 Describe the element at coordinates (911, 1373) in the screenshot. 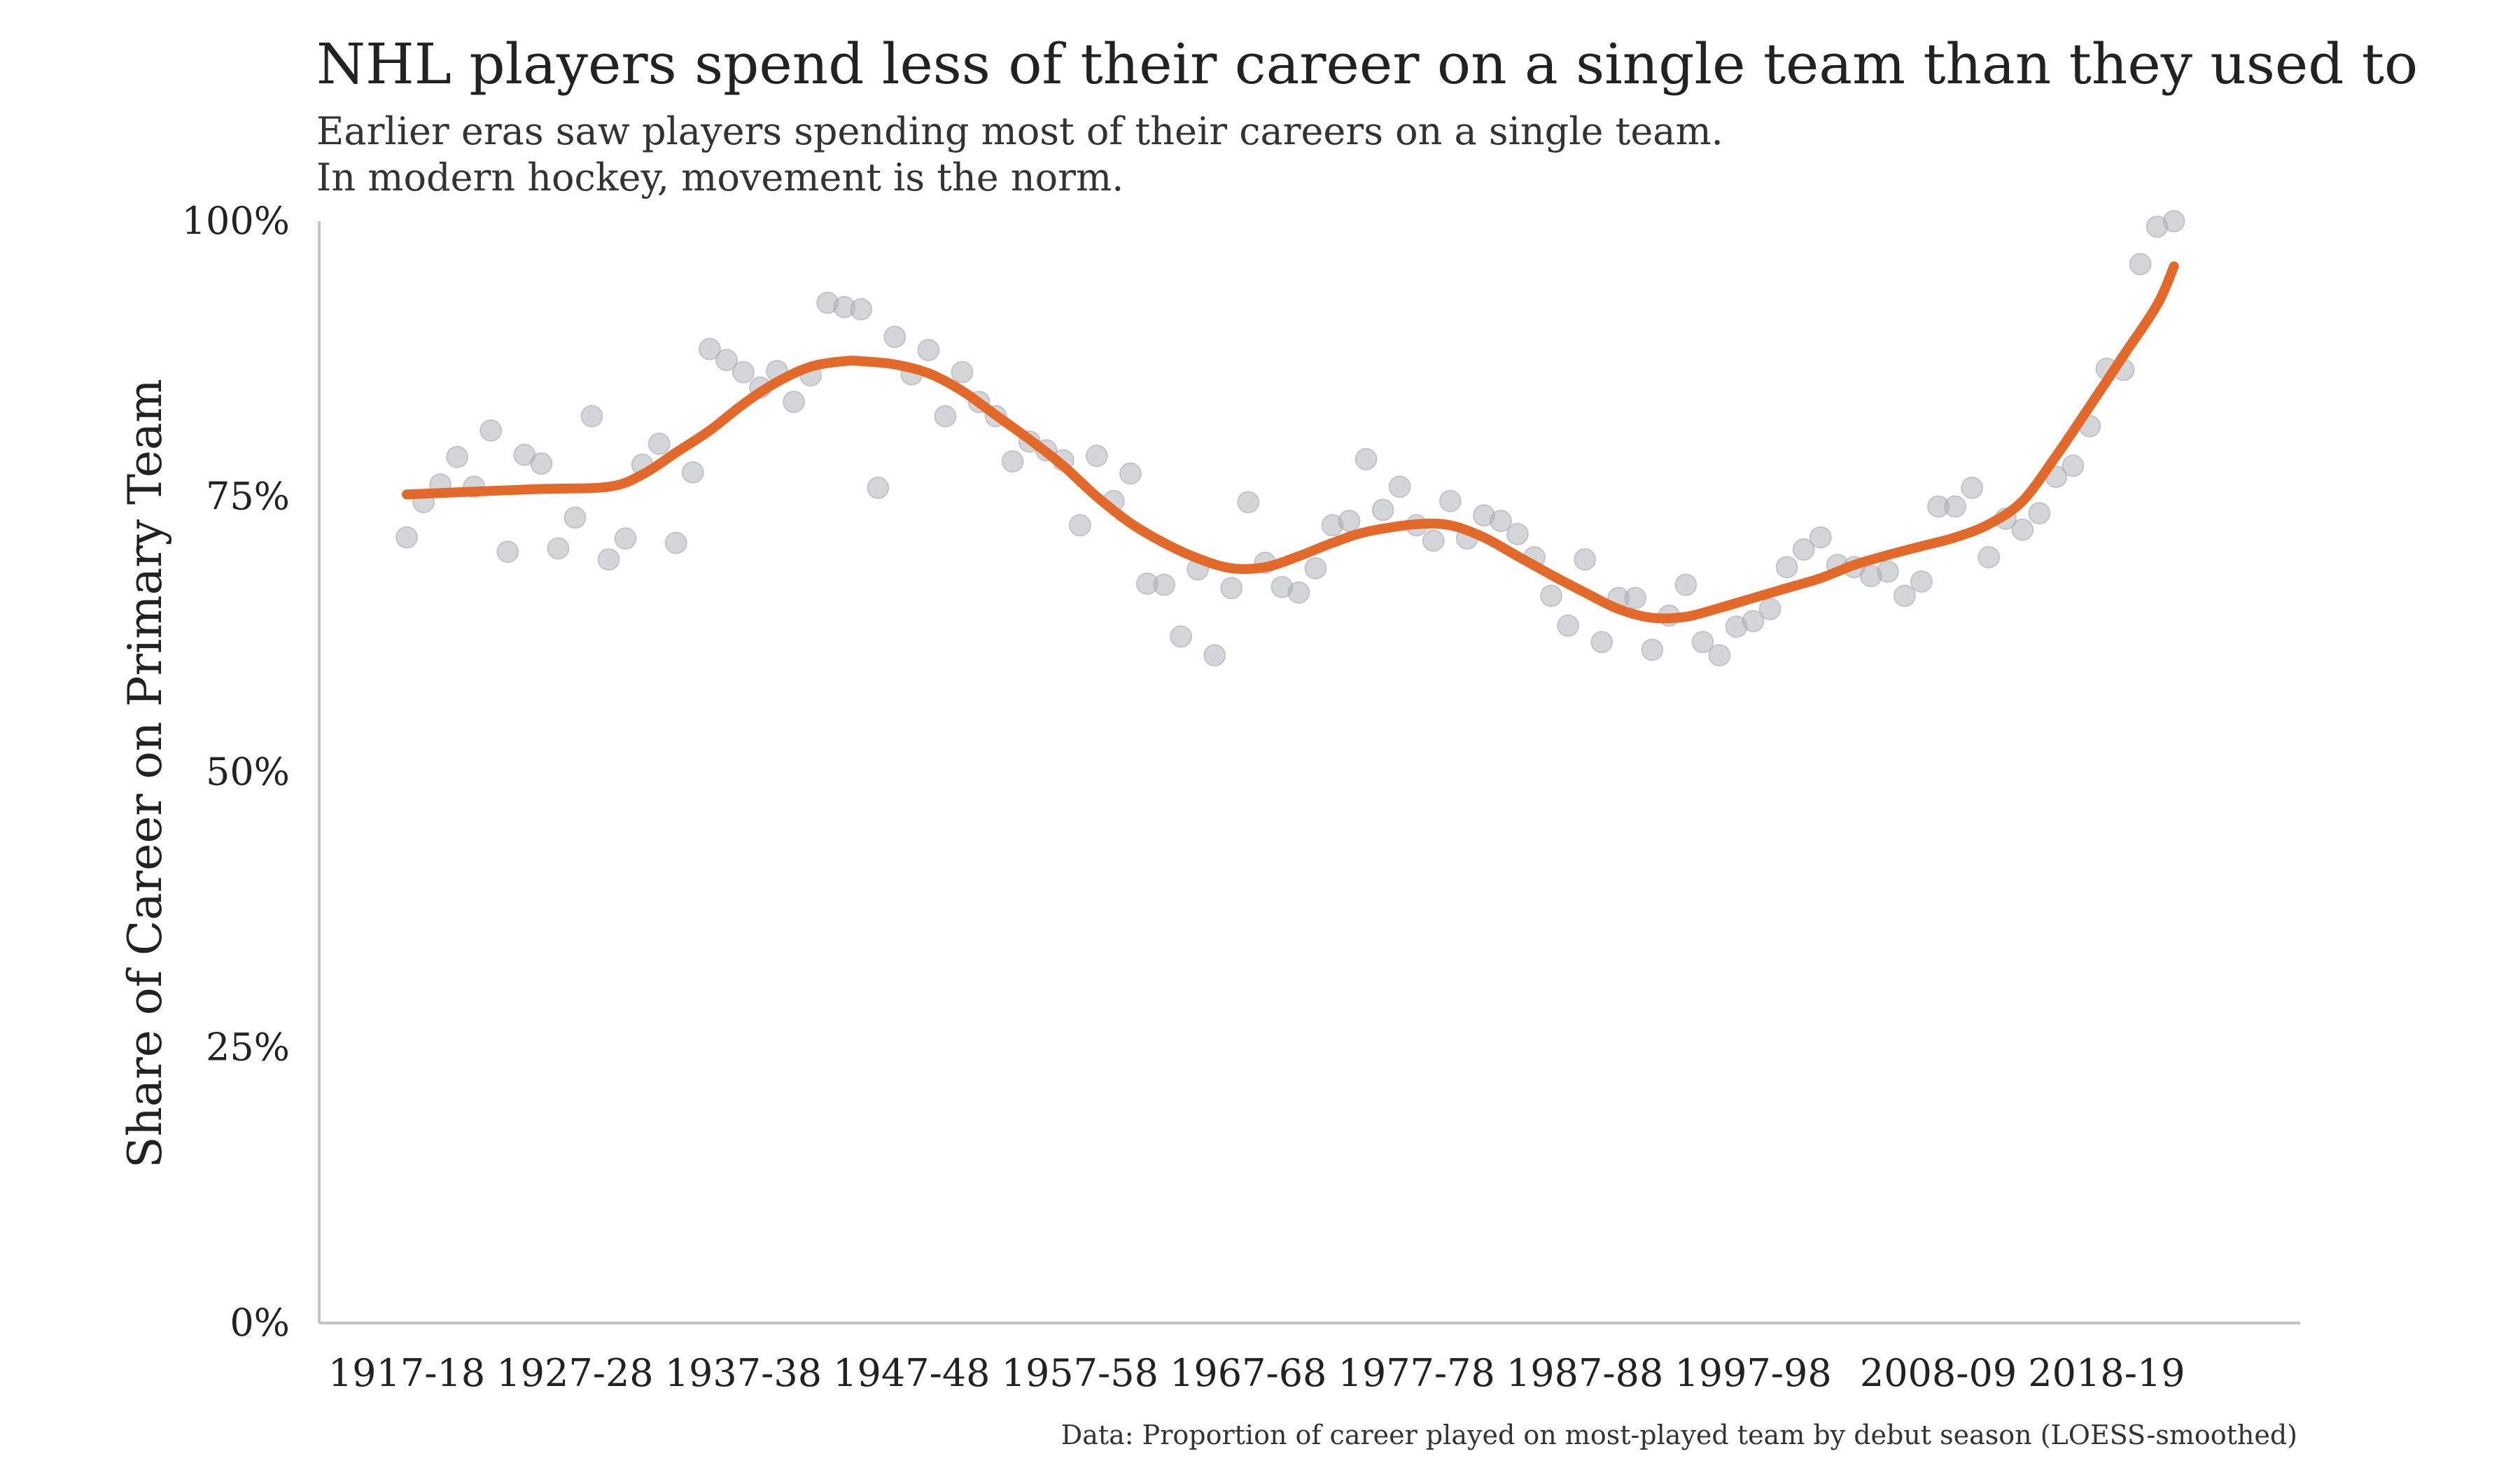

I see `x-tick-label: 1947-48` at that location.